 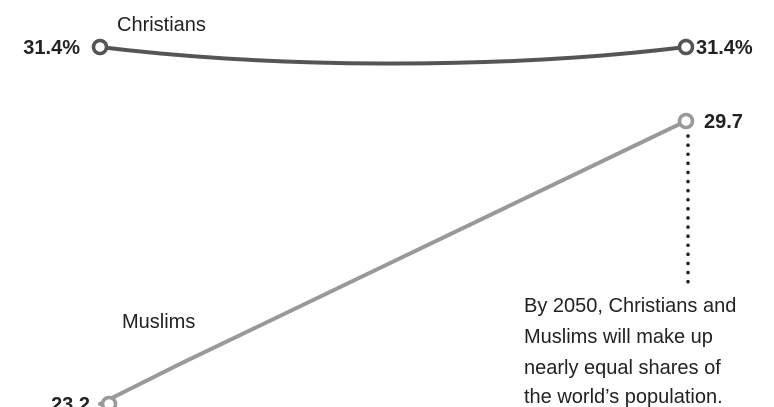 I want to click on muslims-start-point, so click(x=109, y=401).